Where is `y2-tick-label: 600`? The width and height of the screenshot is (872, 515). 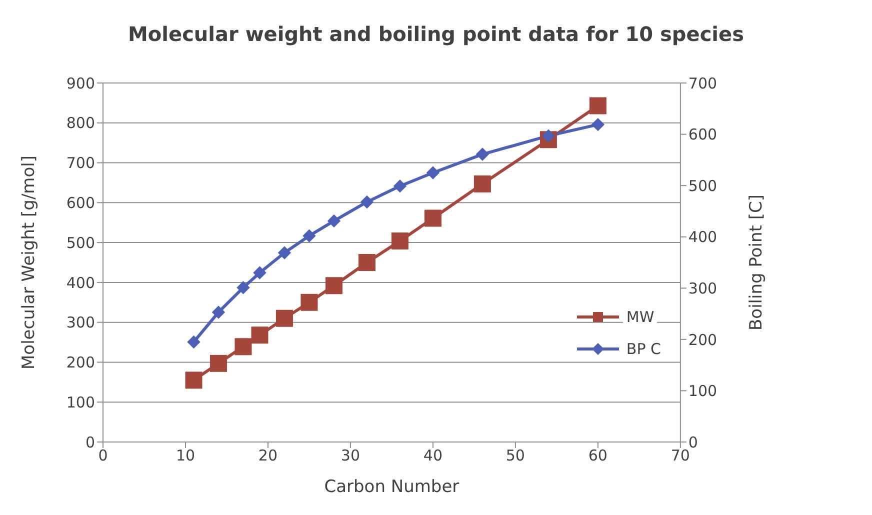 y2-tick-label: 600 is located at coordinates (703, 135).